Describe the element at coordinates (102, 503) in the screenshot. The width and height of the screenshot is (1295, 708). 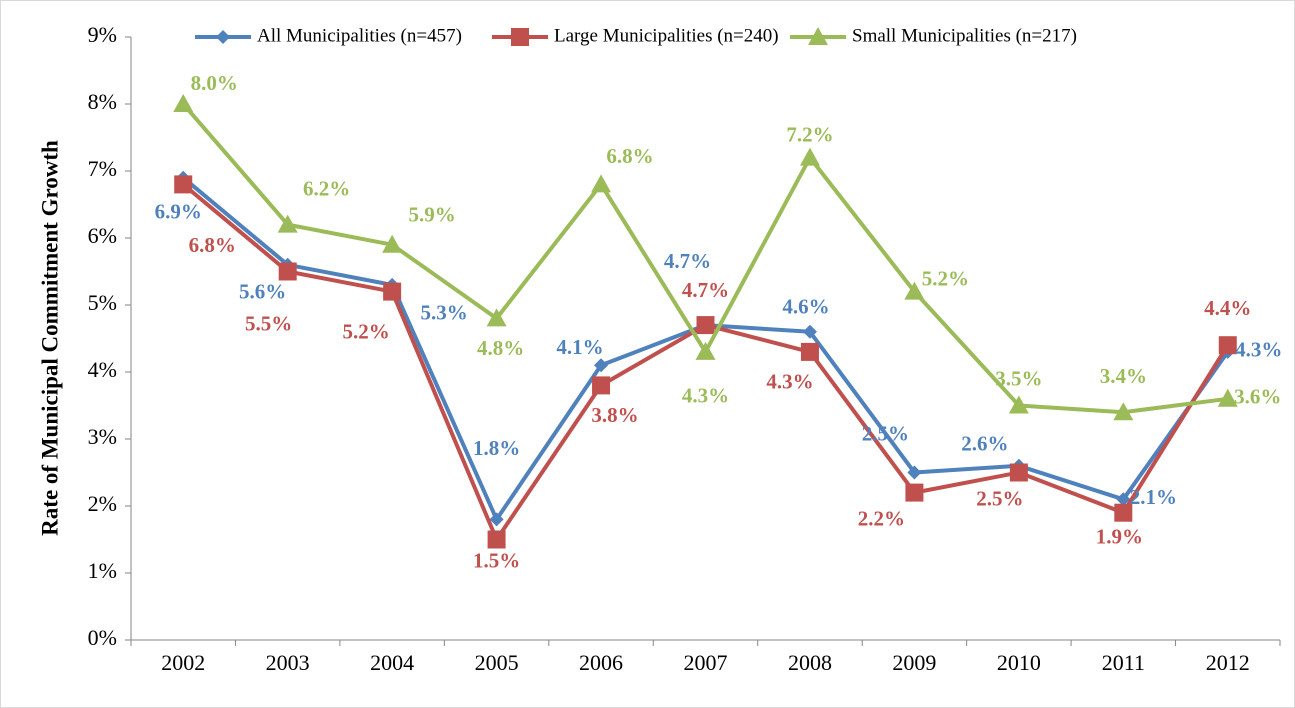
I see `y-tick-label: 2%` at that location.